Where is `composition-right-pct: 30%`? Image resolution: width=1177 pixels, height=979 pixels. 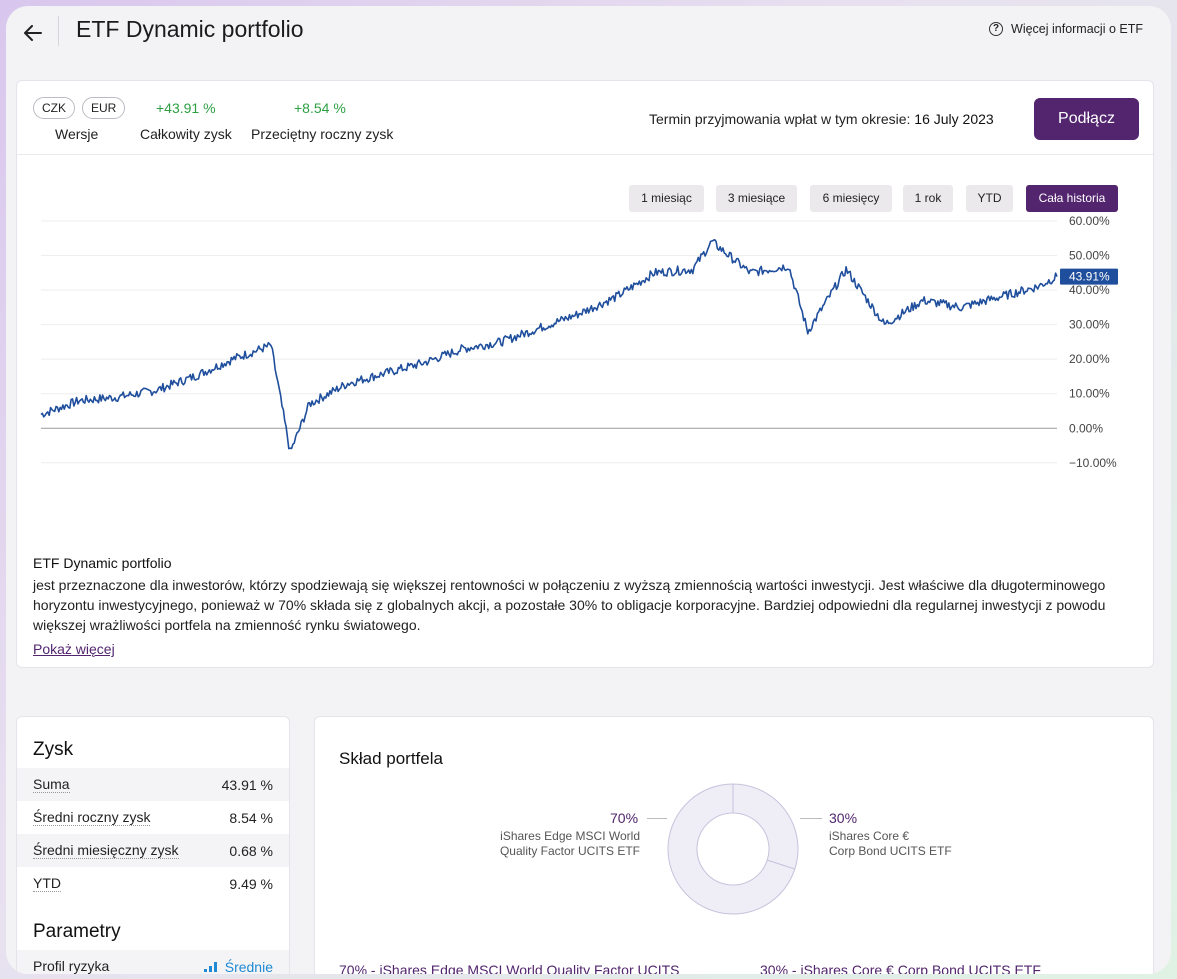
composition-right-pct: 30% is located at coordinates (843, 818).